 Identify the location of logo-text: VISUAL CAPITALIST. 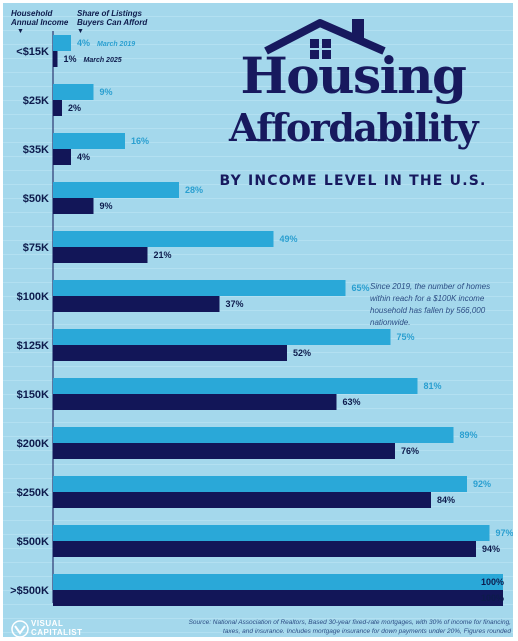
(57, 628).